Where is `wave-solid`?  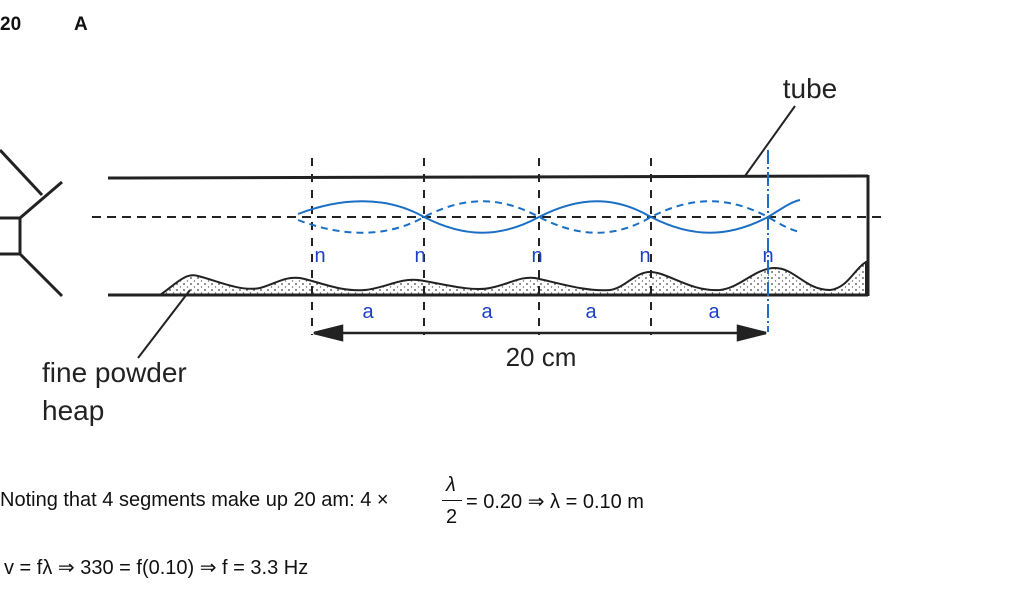 wave-solid is located at coordinates (549, 216).